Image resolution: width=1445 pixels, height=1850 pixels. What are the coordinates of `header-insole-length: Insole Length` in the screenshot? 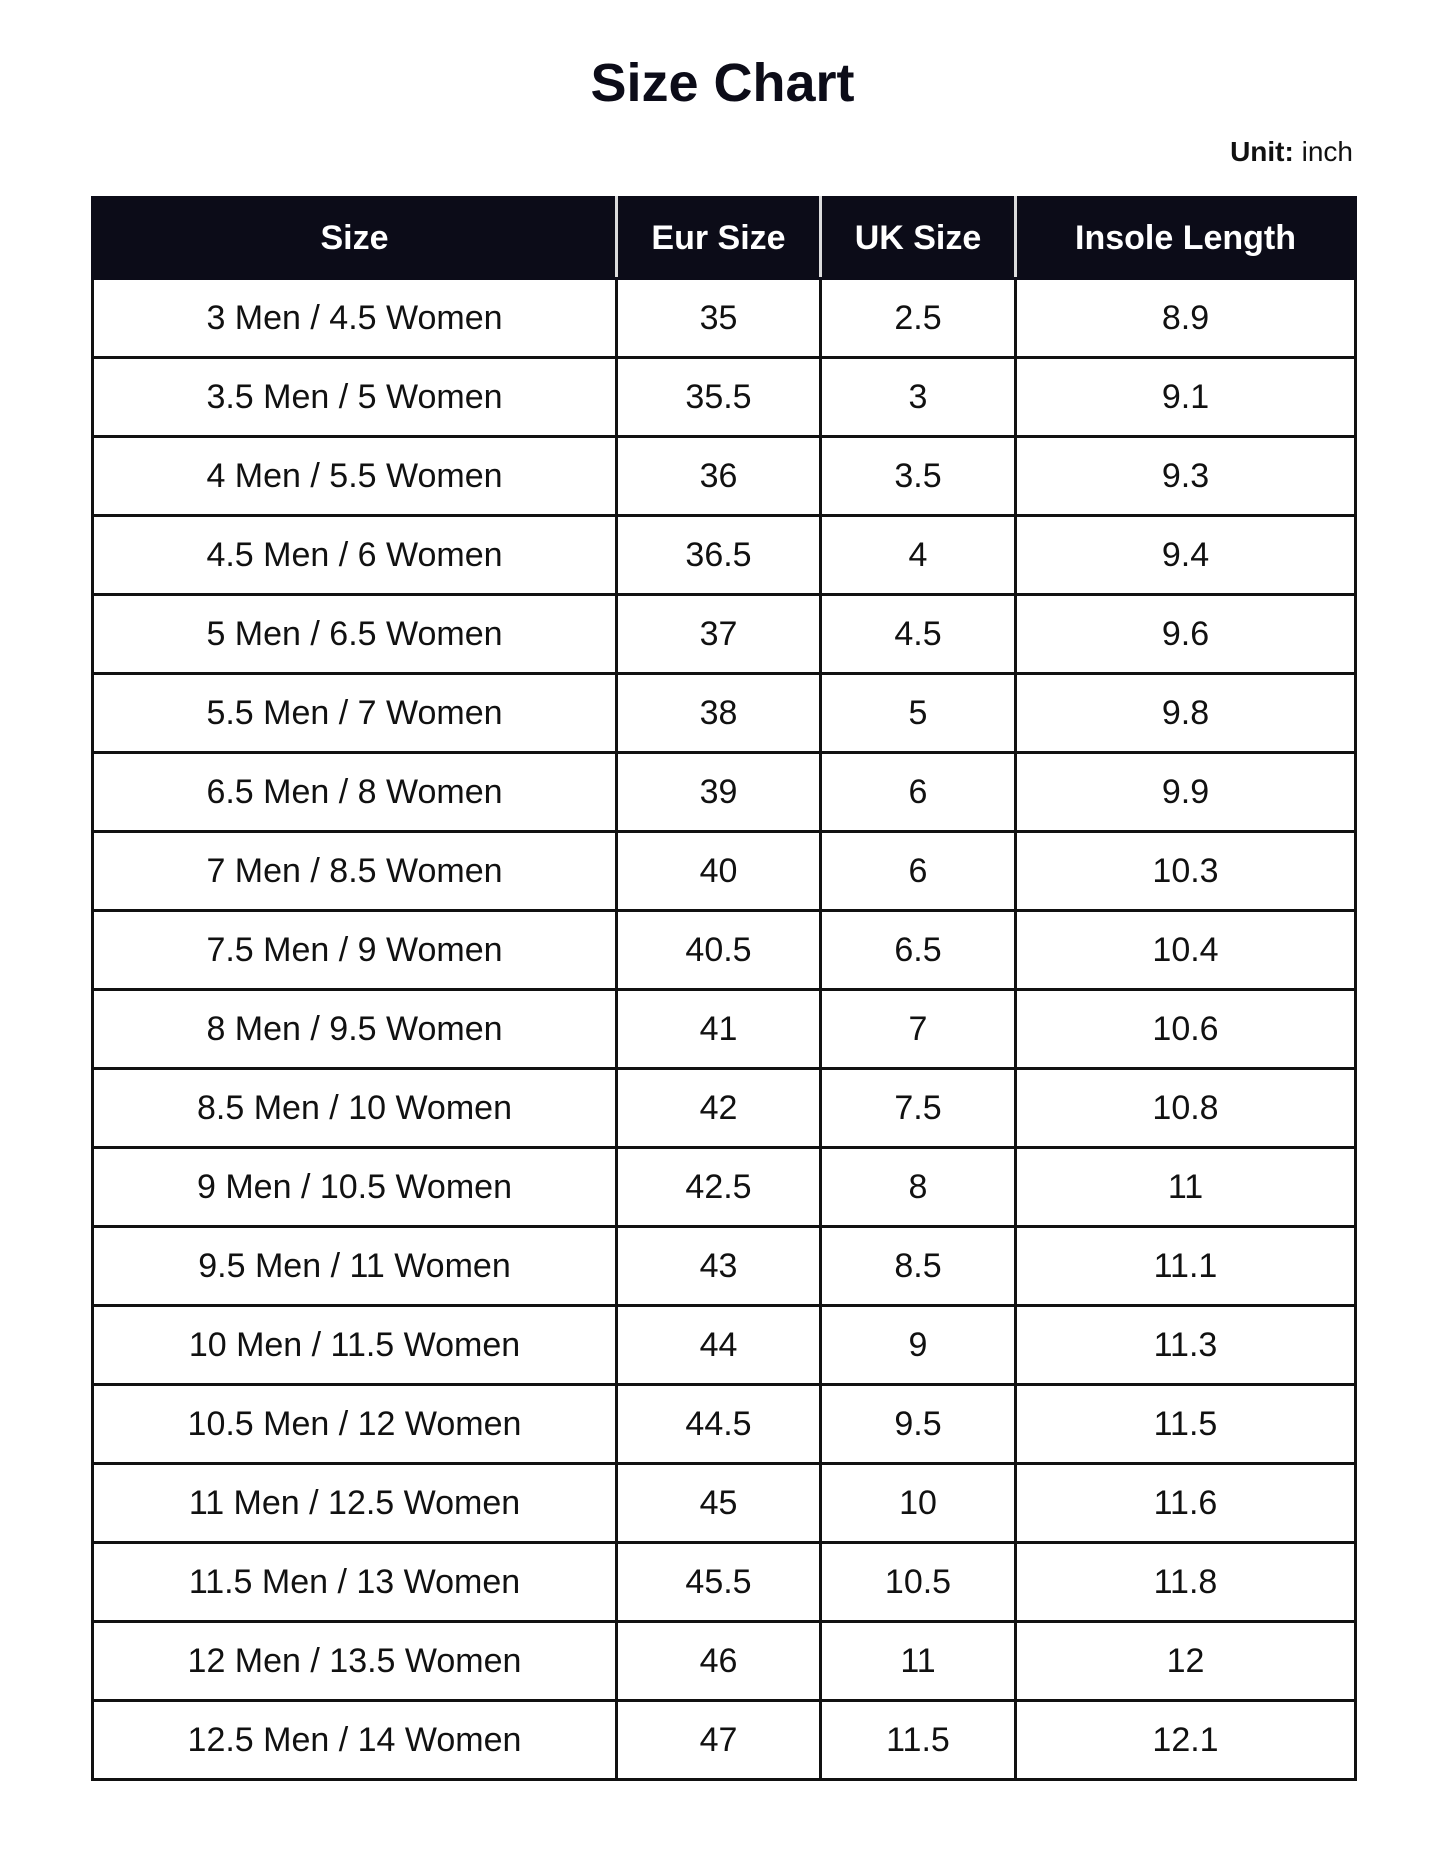 It's located at (1185, 238).